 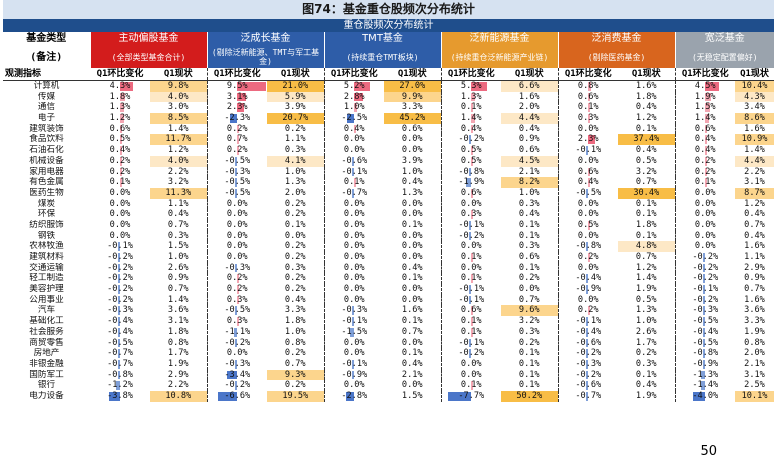 What do you see at coordinates (179, 236) in the screenshot?
I see `current-share-cell: 0.3%` at bounding box center [179, 236].